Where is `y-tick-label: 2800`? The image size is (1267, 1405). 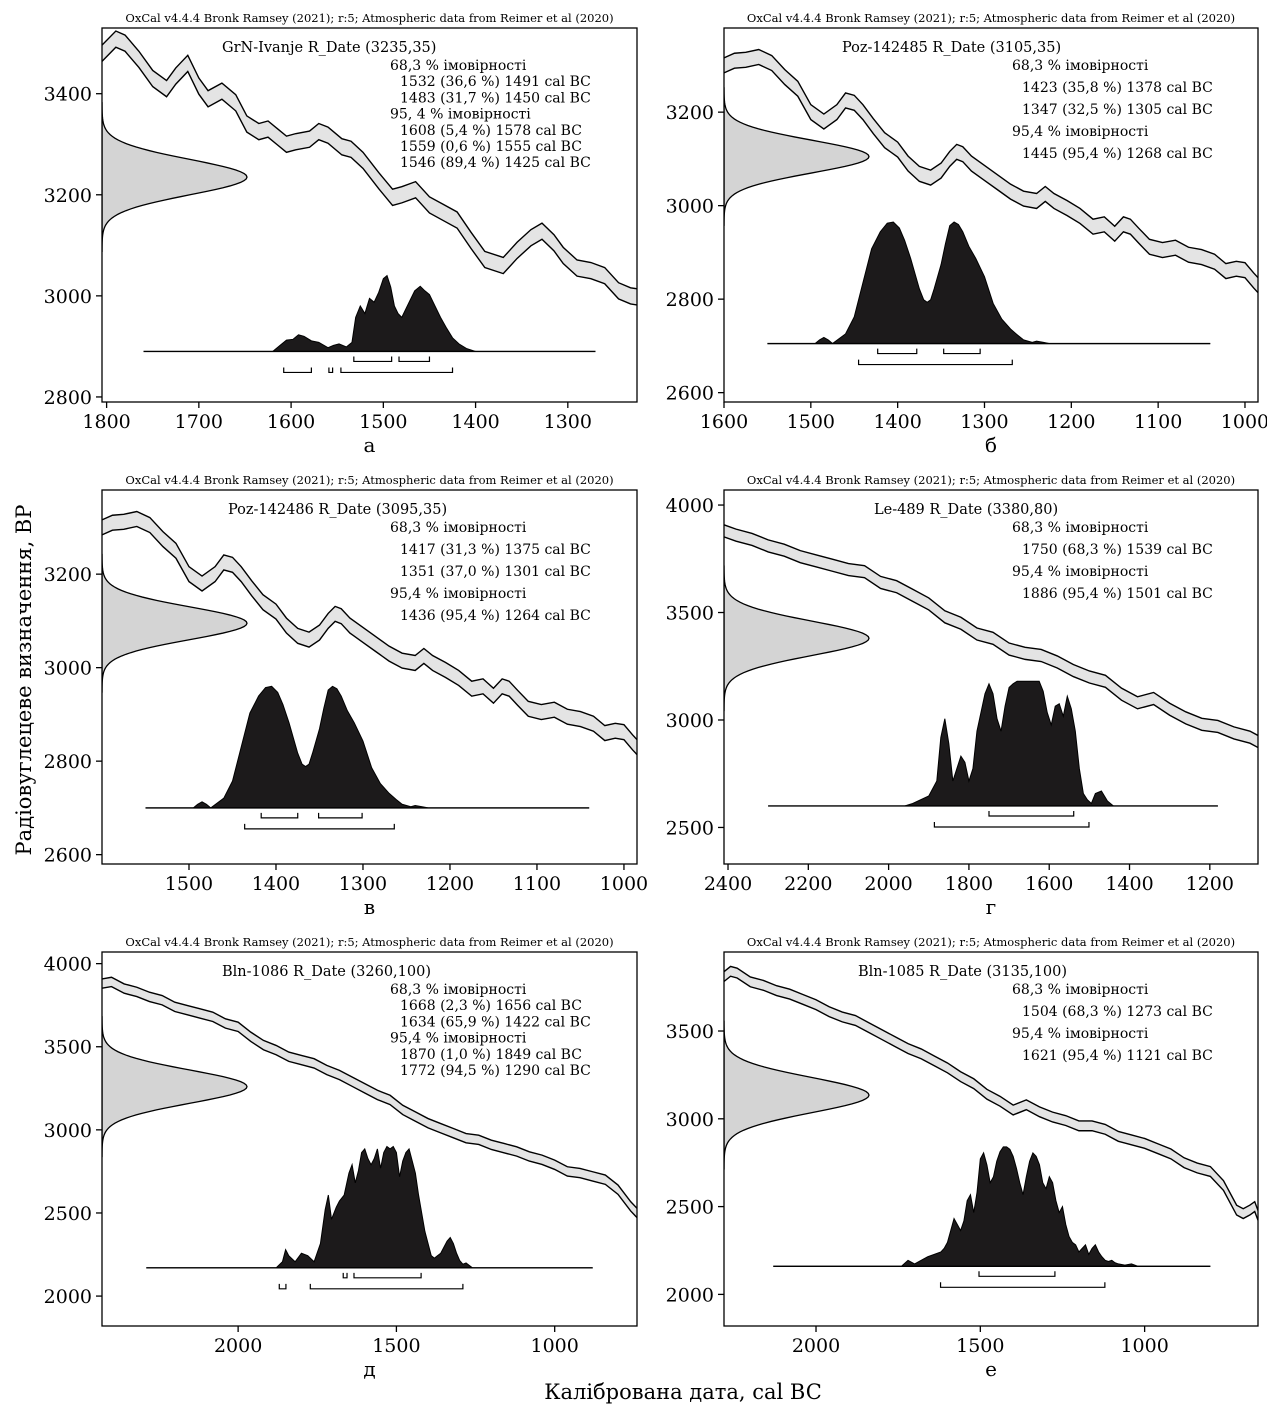
y-tick-label: 2800 is located at coordinates (68, 762).